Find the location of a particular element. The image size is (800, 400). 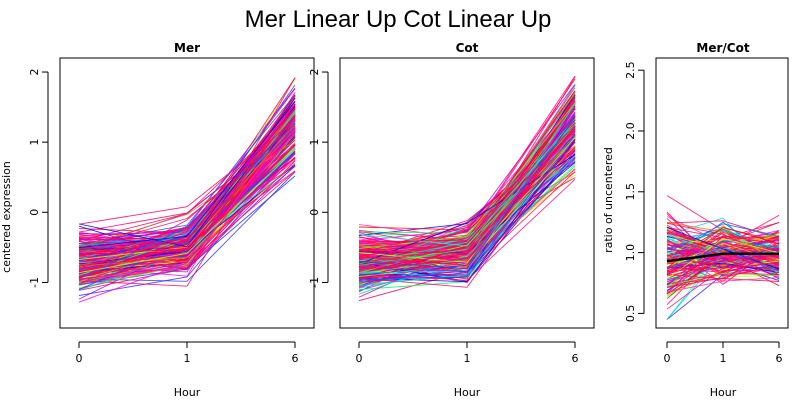

panel-title: Cot is located at coordinates (467, 48).